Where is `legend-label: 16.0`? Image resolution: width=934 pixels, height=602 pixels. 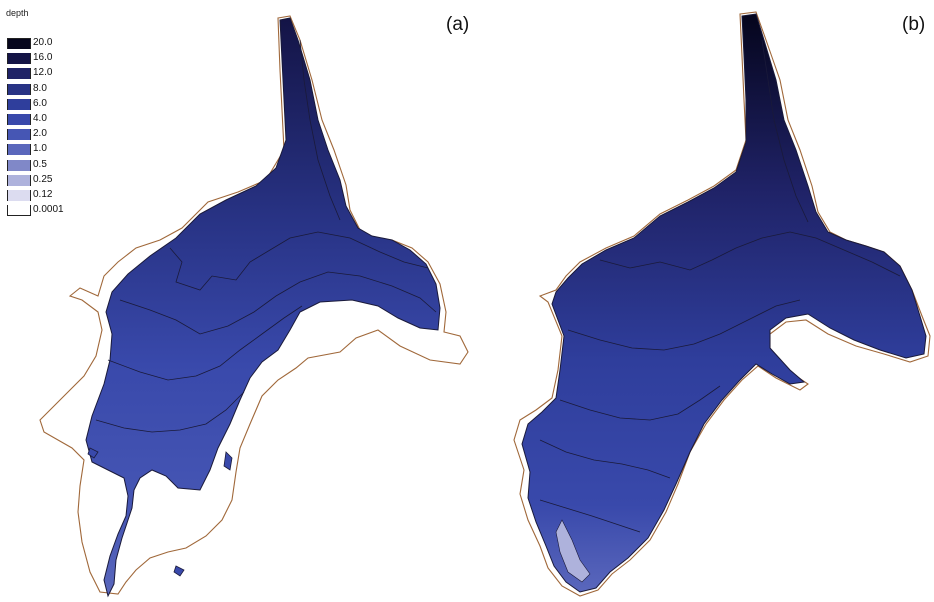
legend-label: 16.0 is located at coordinates (42, 57).